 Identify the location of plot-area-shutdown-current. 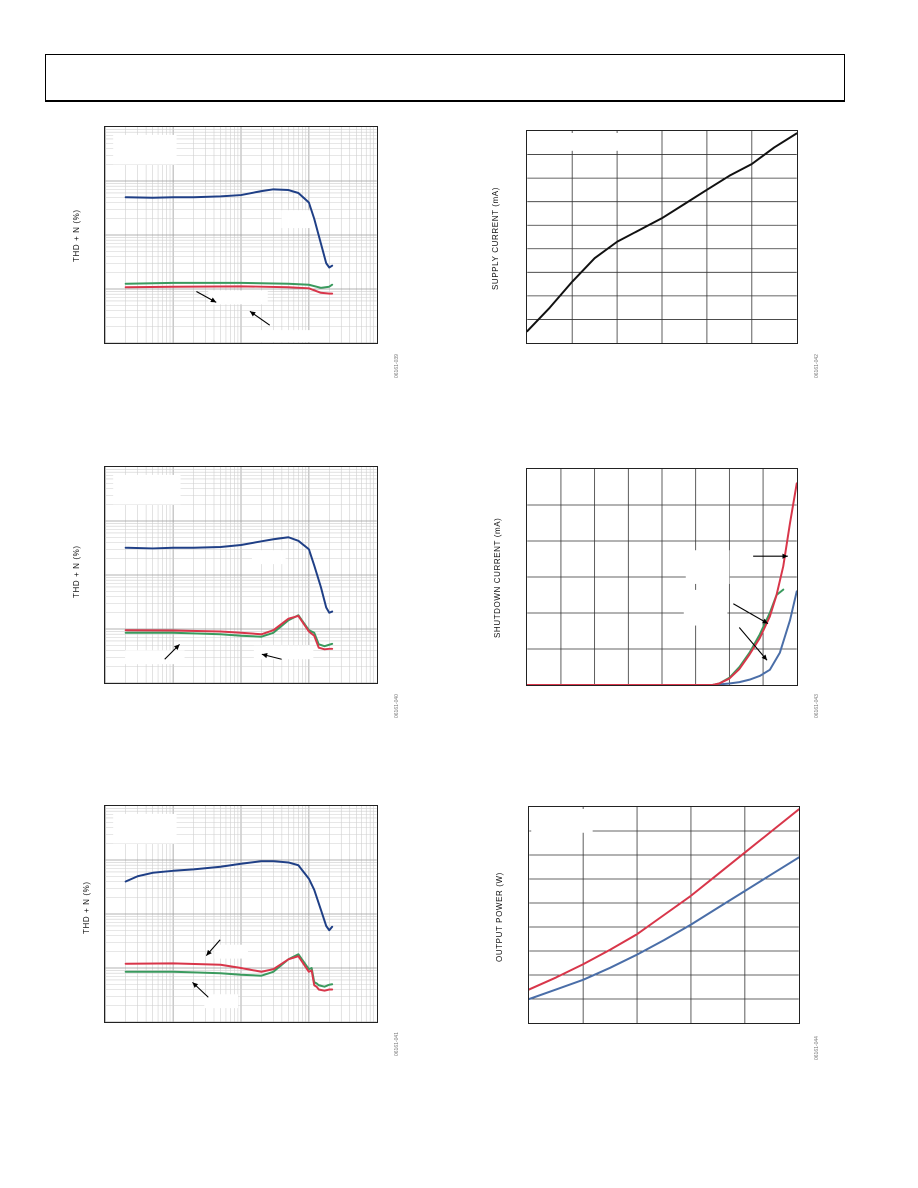
(662, 577).